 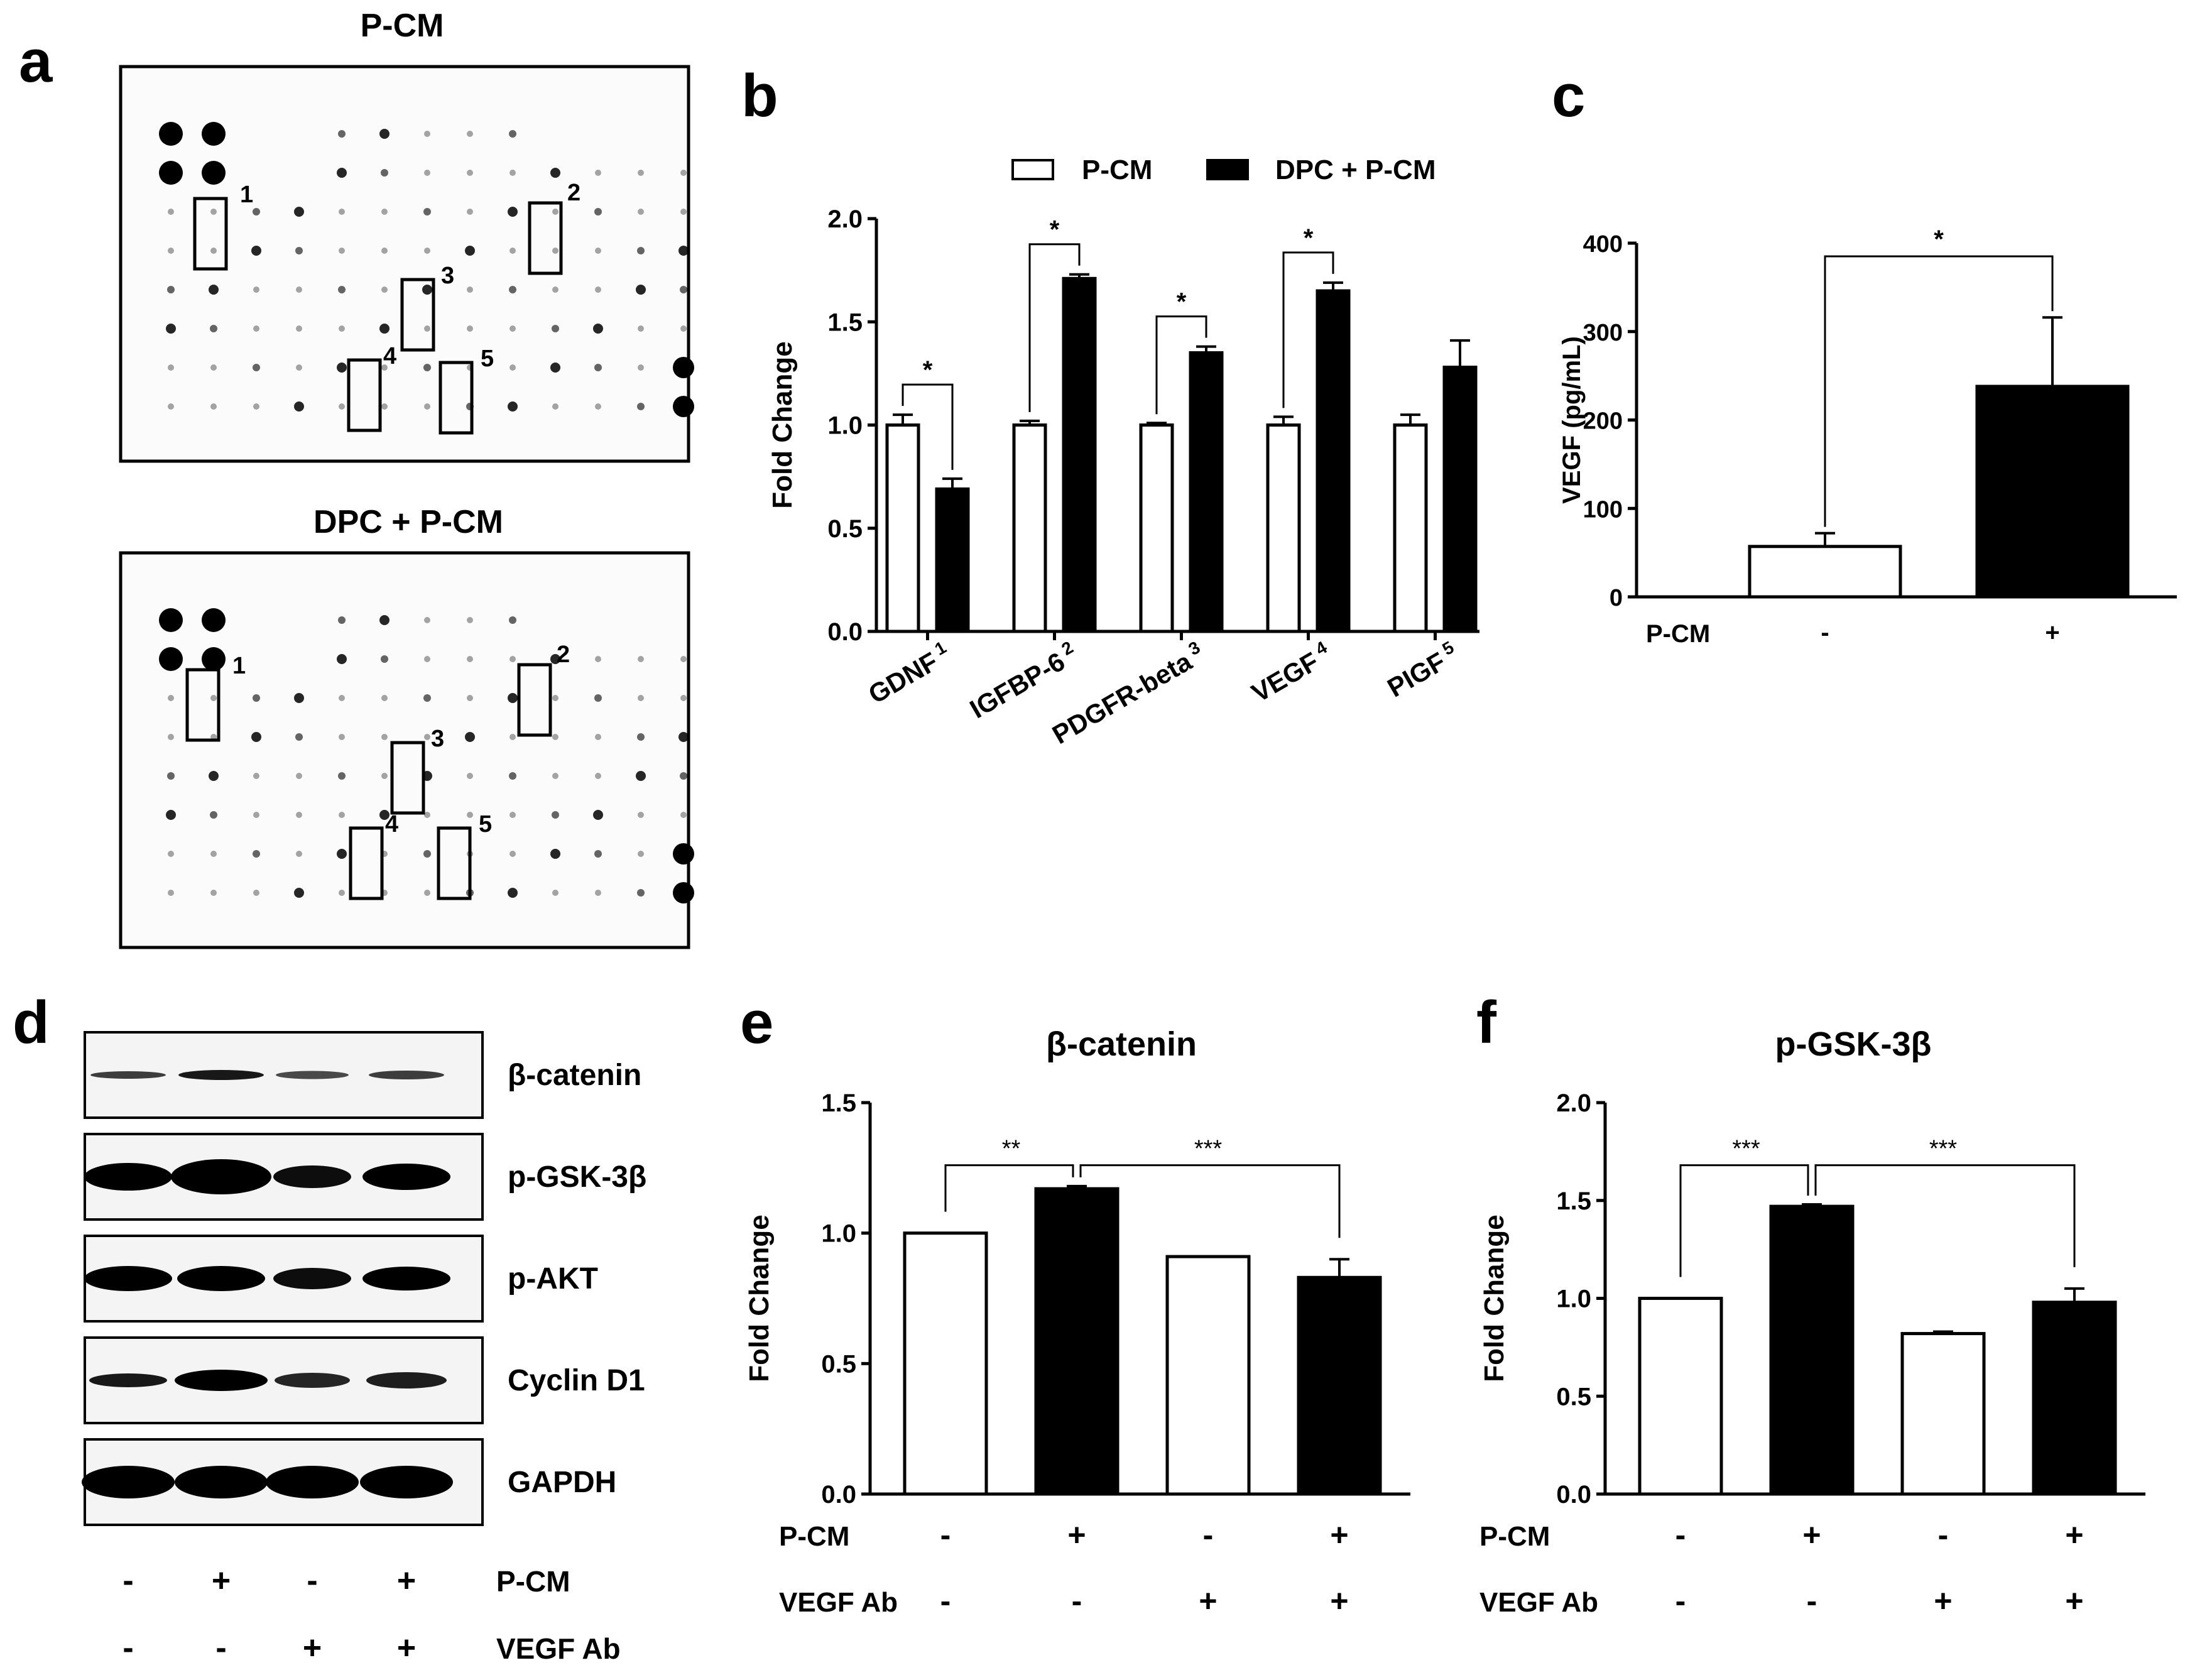 What do you see at coordinates (577, 1177) in the screenshot?
I see `d-blot-label: p-GSK-3β` at bounding box center [577, 1177].